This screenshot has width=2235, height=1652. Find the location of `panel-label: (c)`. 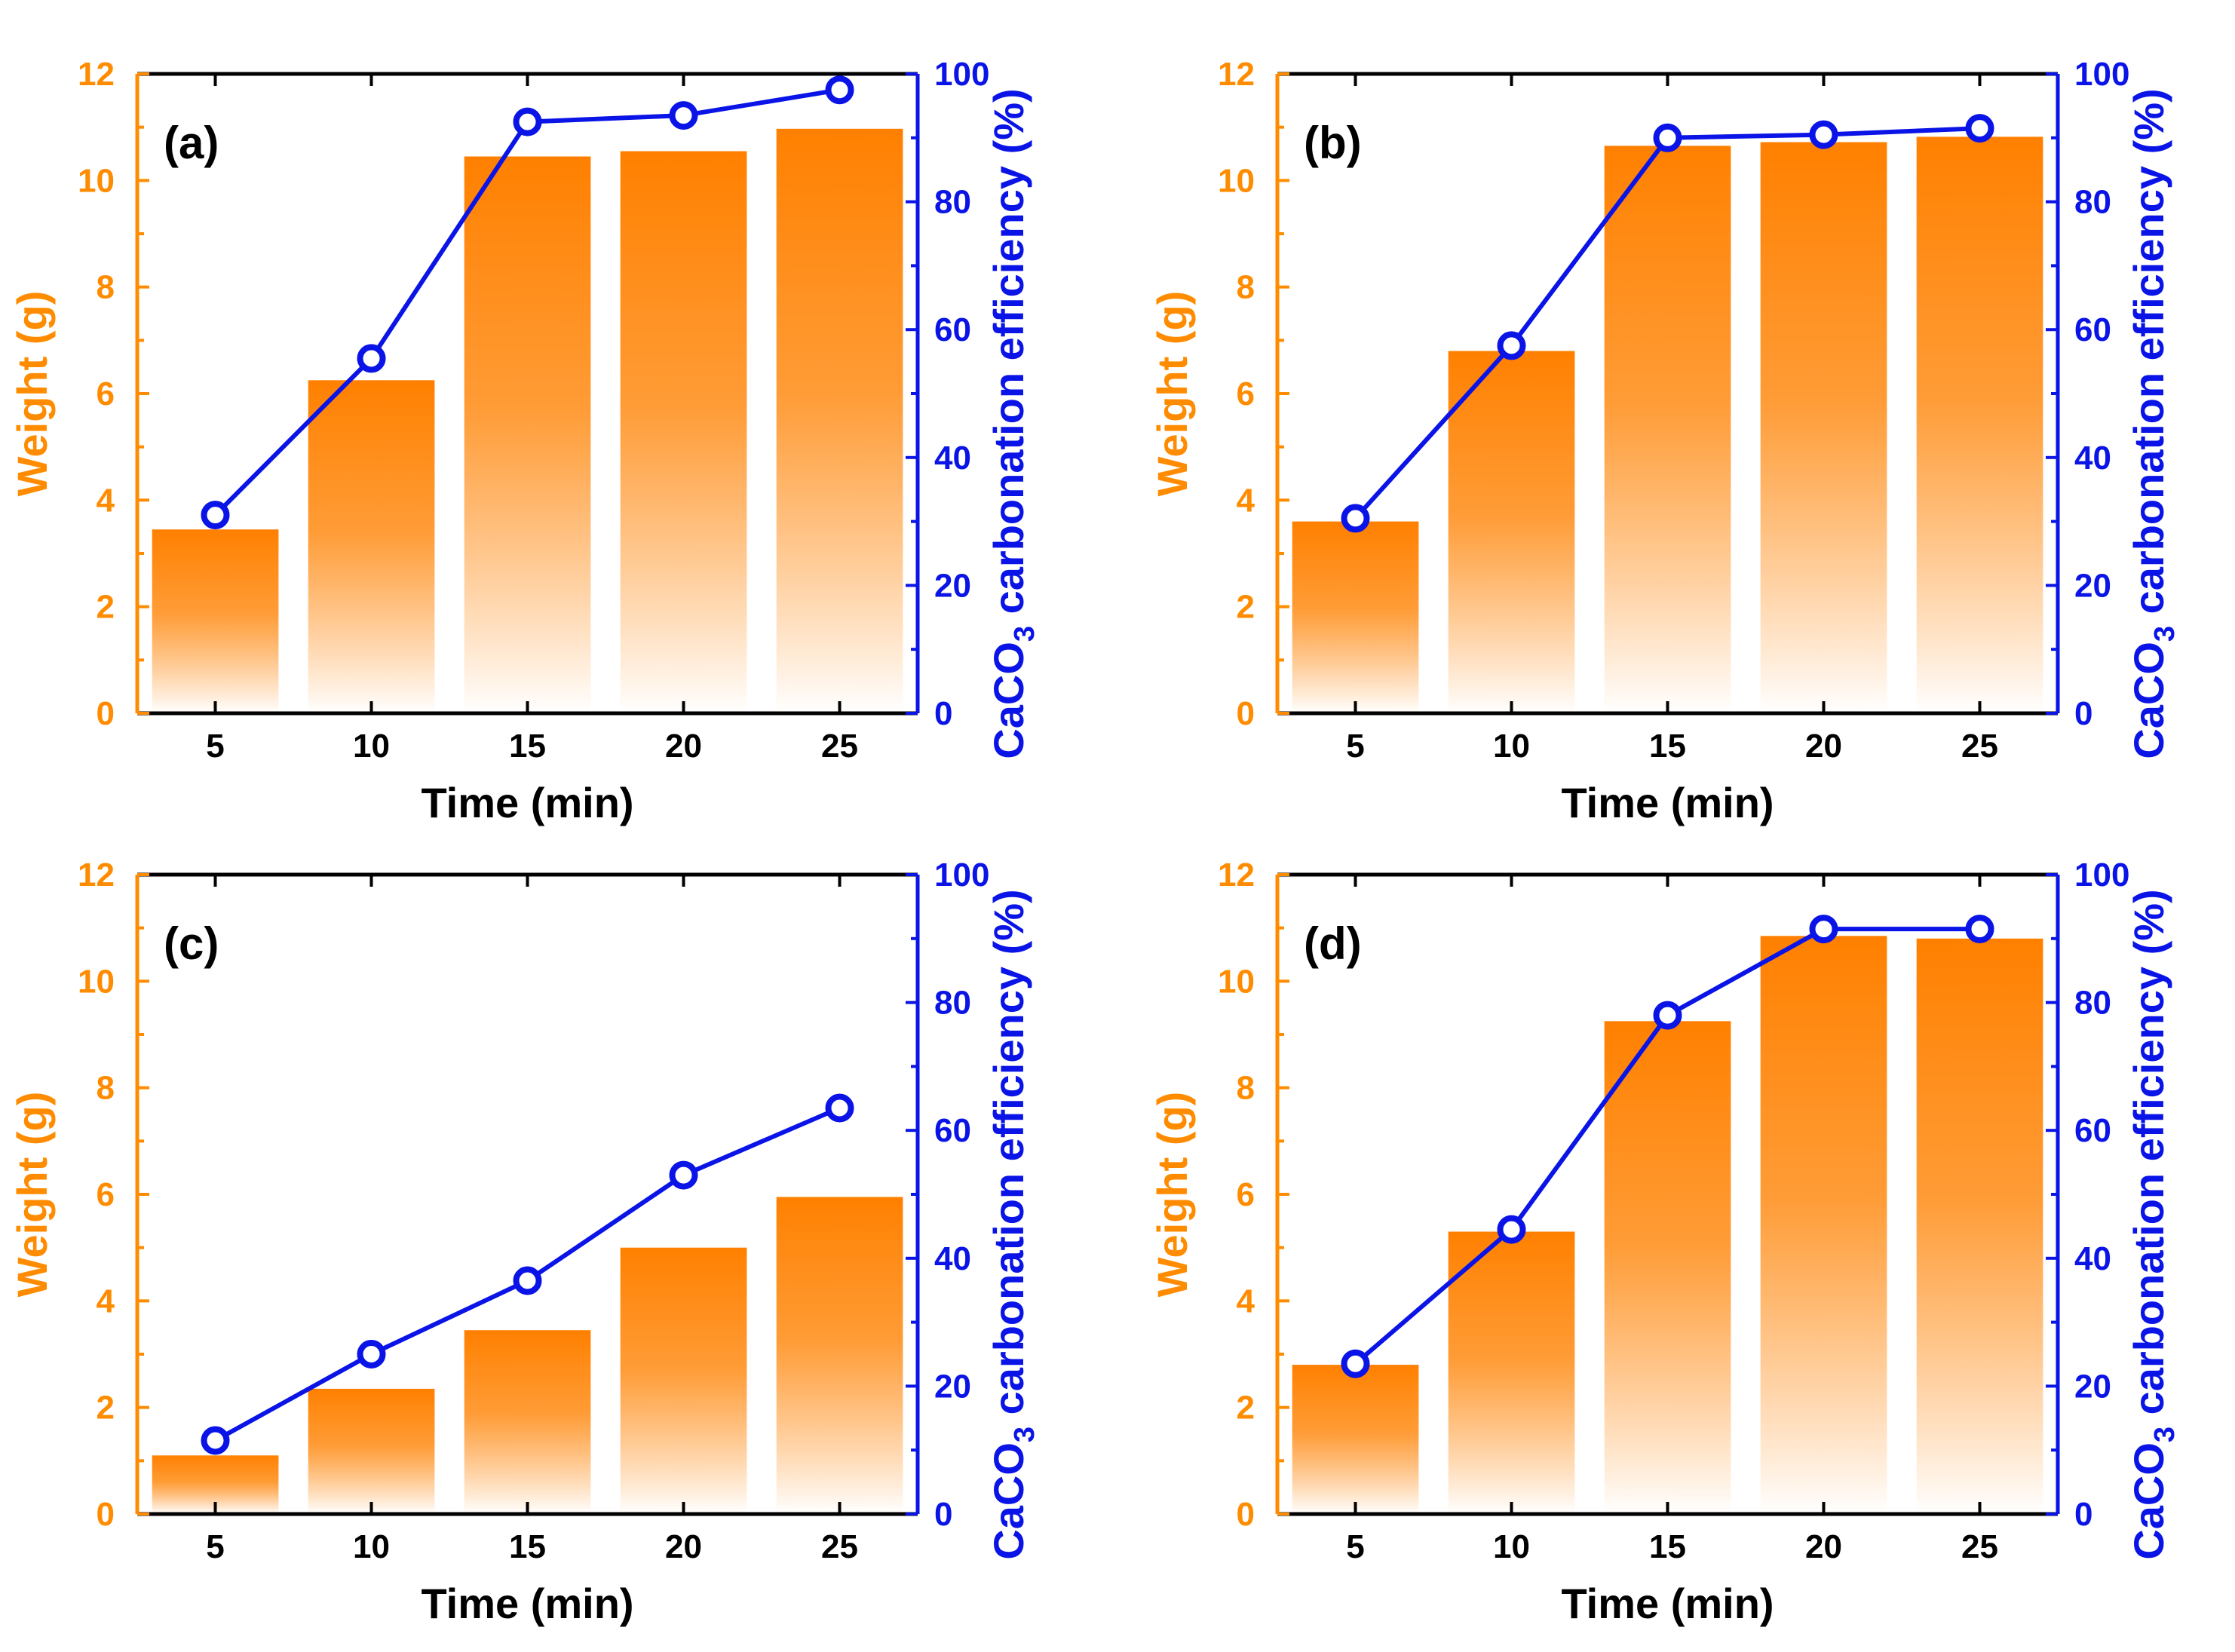

panel-label: (c) is located at coordinates (191, 943).